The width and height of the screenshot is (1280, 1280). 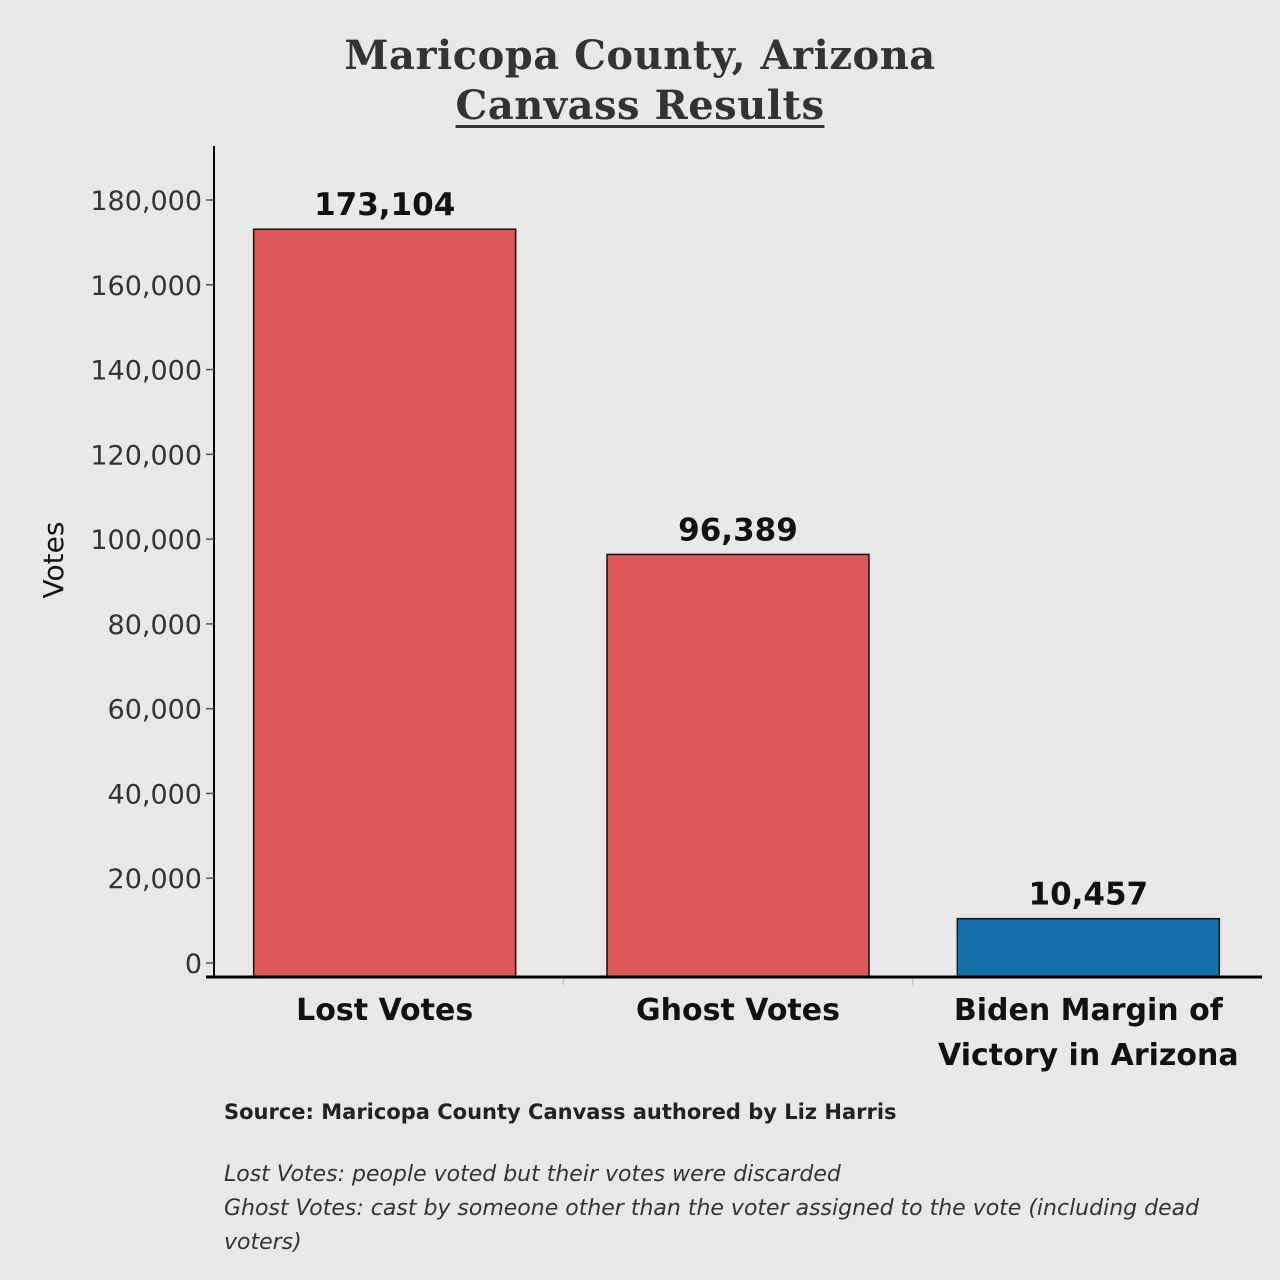 What do you see at coordinates (146, 201) in the screenshot?
I see `y-tick-label: 180,000` at bounding box center [146, 201].